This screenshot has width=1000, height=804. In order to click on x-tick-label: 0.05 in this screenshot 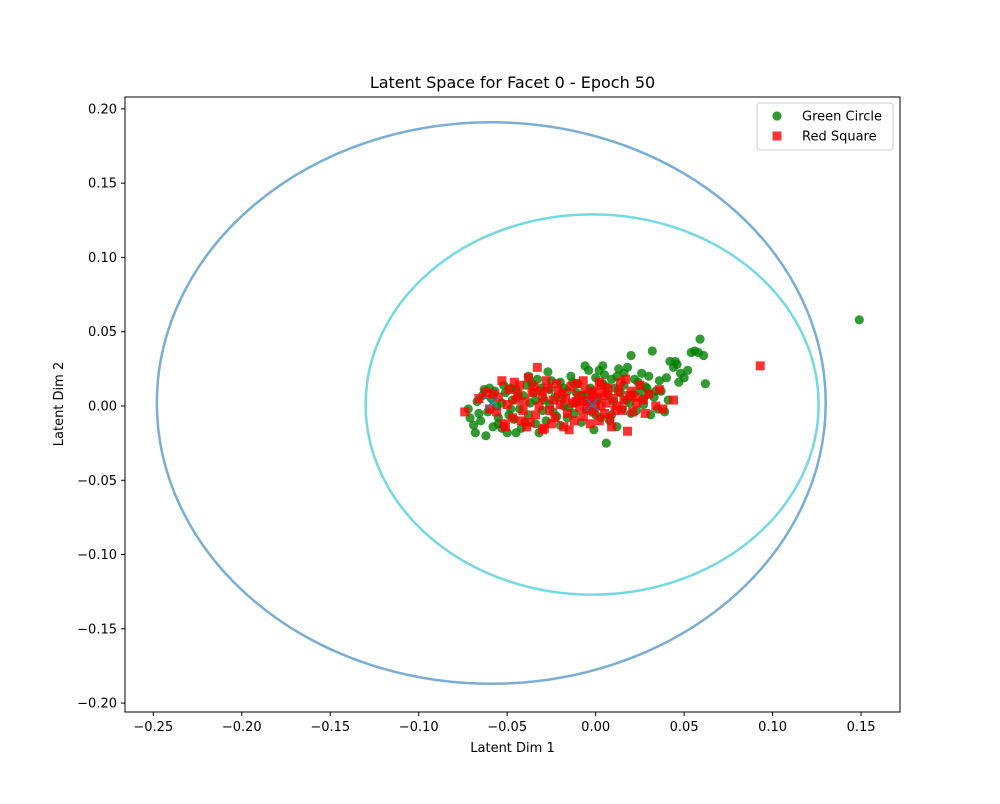, I will do `click(684, 727)`.